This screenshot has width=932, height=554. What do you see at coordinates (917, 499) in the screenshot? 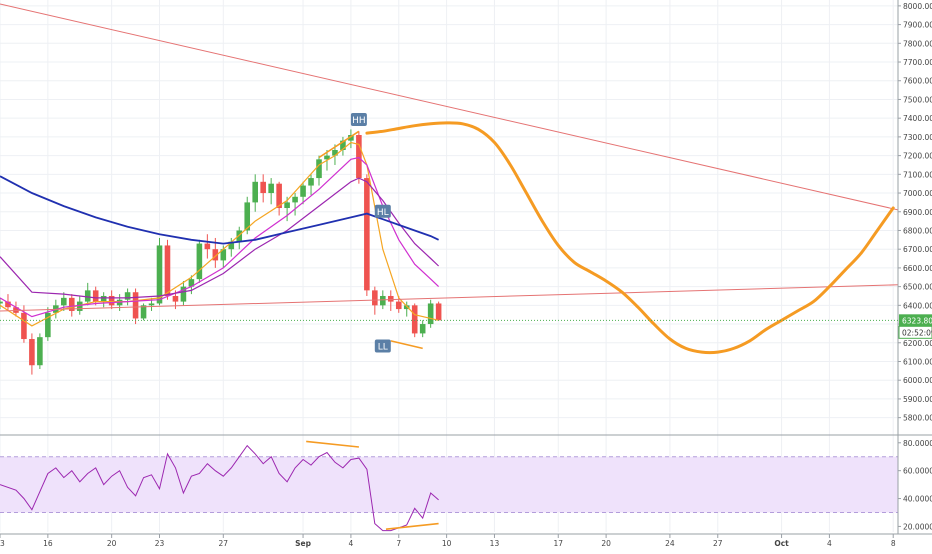
I see `rsi-tick-label: 40.0000` at bounding box center [917, 499].